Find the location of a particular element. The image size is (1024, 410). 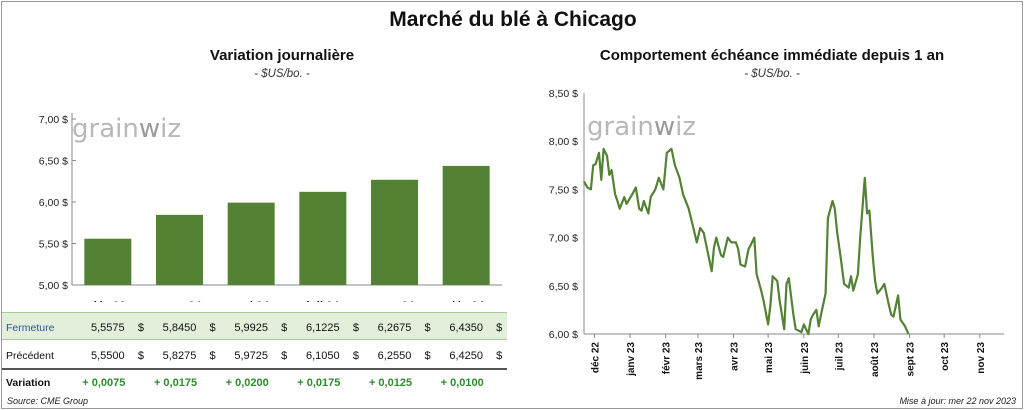

table-cell: 5,8450 is located at coordinates (179, 328).